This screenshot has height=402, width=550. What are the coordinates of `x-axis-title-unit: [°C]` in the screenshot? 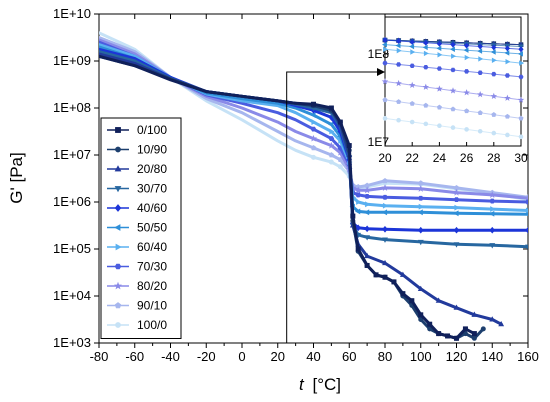 It's located at (326, 384).